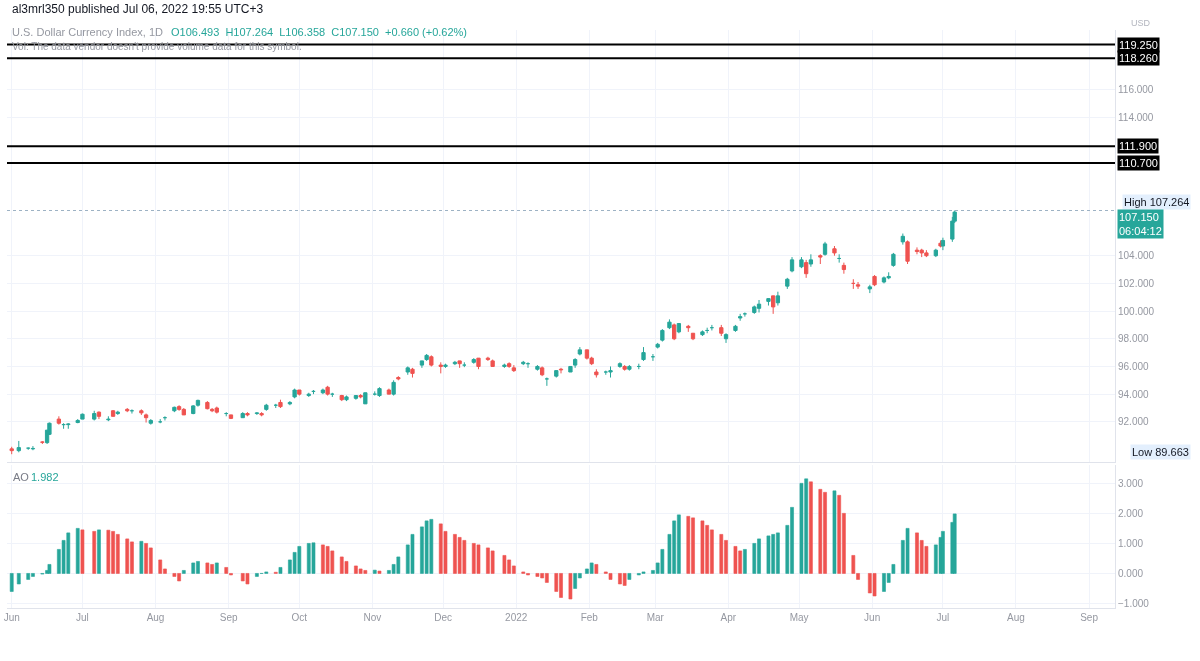 The height and width of the screenshot is (661, 1200). I want to click on ref-line-label: High 107.264, so click(1157, 202).